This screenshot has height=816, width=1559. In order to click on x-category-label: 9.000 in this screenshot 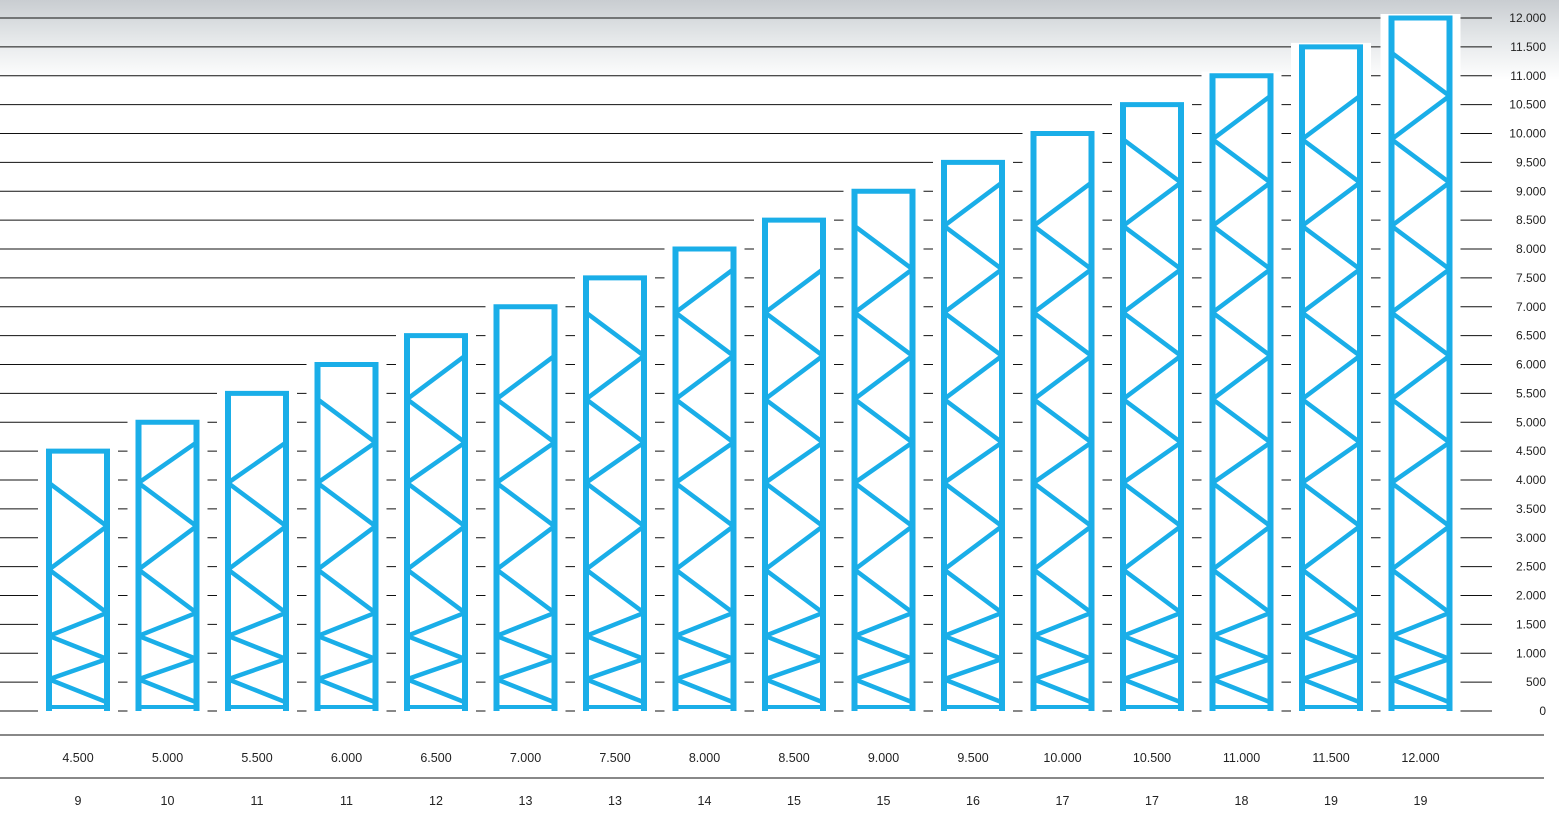, I will do `click(883, 758)`.